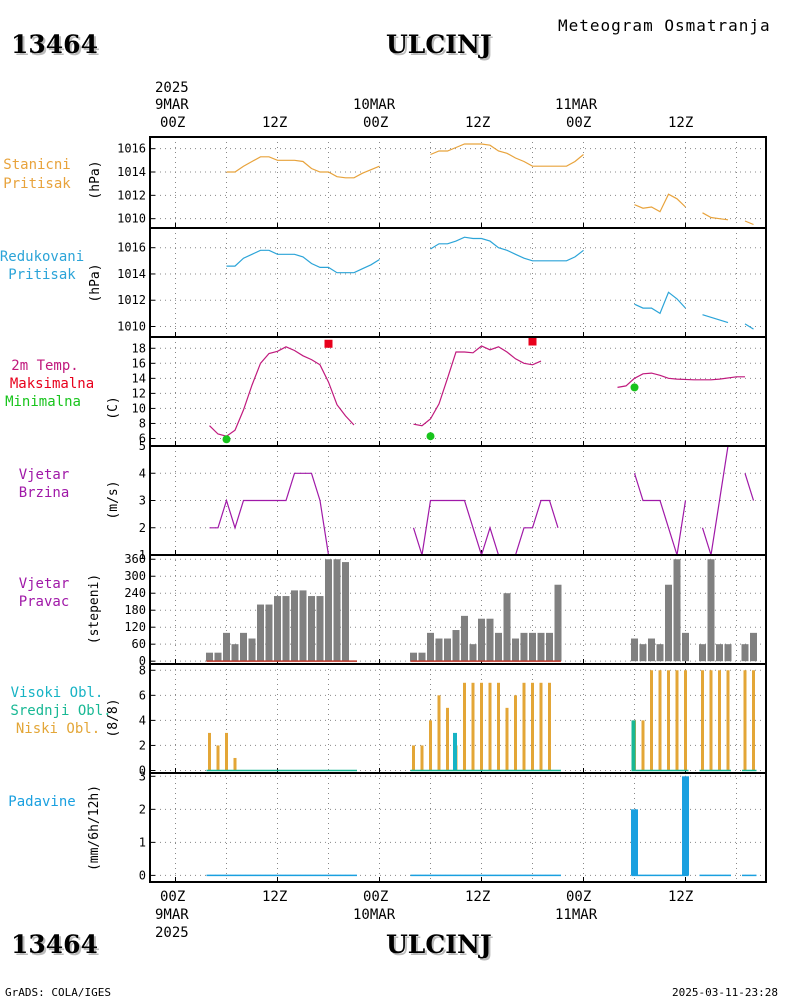 The image size is (800, 1000). I want to click on panel7-label1: Padavine, so click(41, 802).